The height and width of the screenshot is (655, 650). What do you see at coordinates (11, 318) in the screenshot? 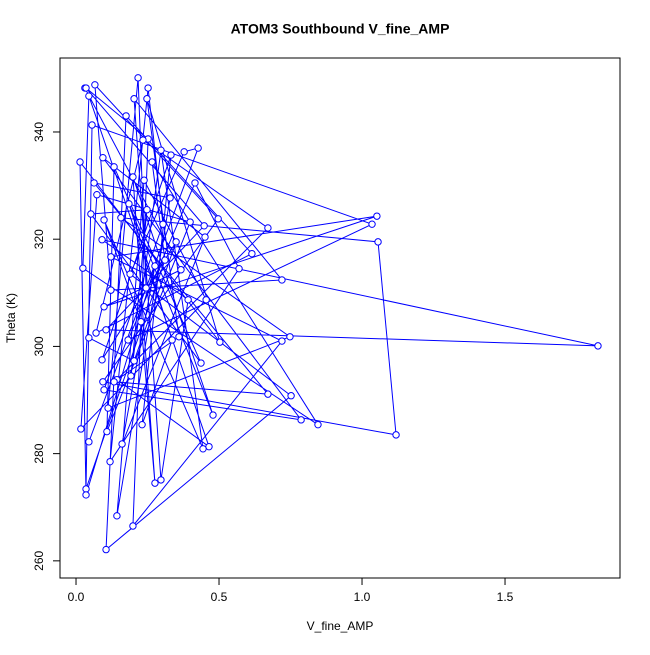
I see `y-axis-label: Theta (K)` at bounding box center [11, 318].